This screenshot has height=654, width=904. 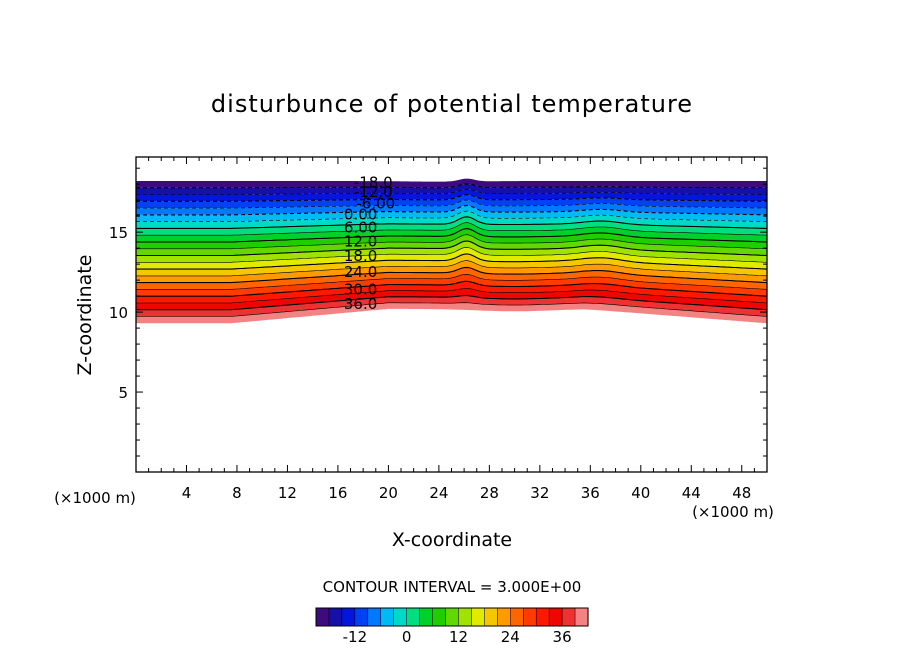 I want to click on x-tick-label: 48, so click(x=741, y=493).